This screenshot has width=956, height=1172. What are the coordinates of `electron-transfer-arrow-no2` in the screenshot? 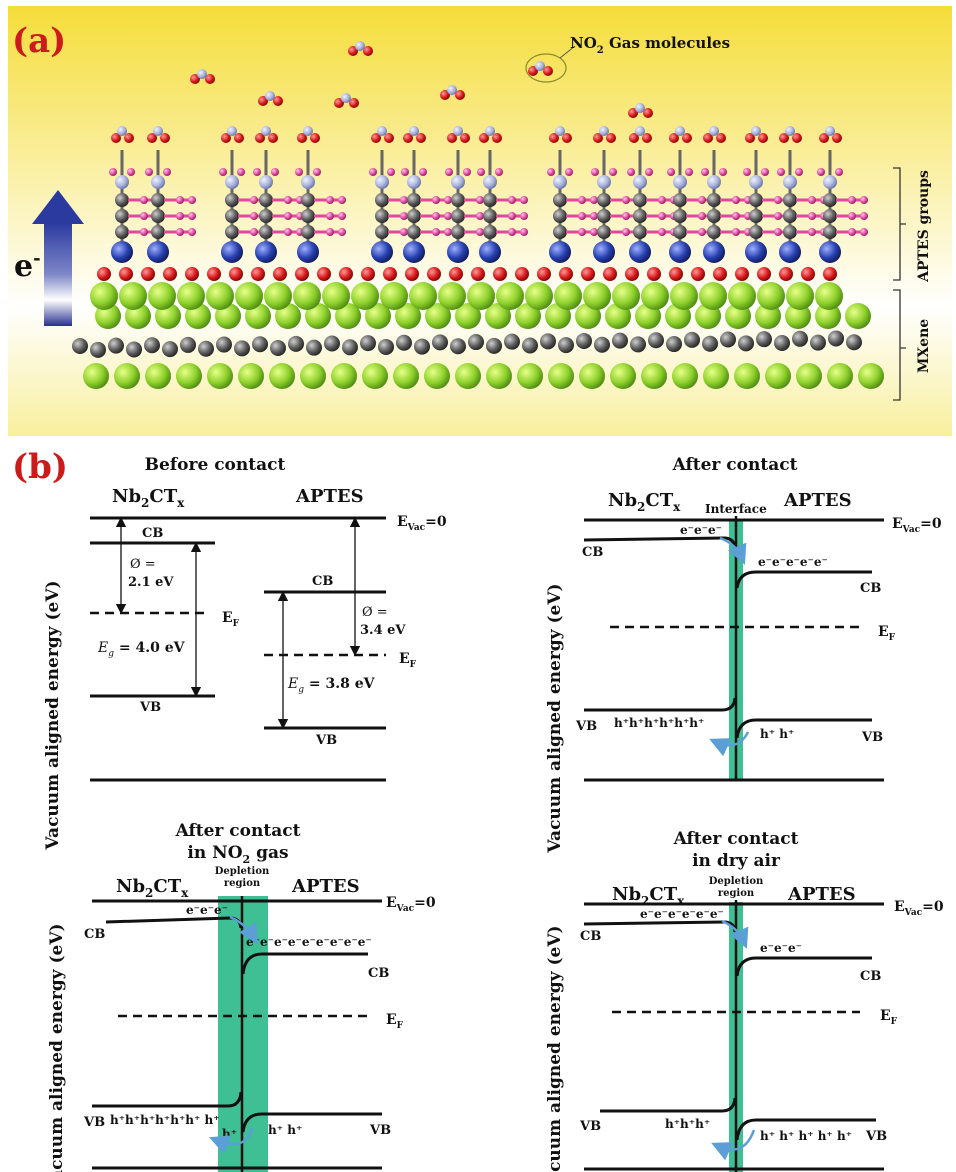 It's located at (243, 930).